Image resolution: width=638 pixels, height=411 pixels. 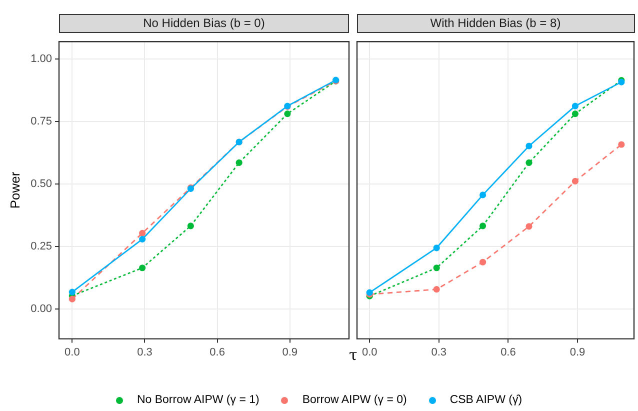 What do you see at coordinates (495, 23) in the screenshot?
I see `chart-title: With Hidden Bias (b = 8)` at bounding box center [495, 23].